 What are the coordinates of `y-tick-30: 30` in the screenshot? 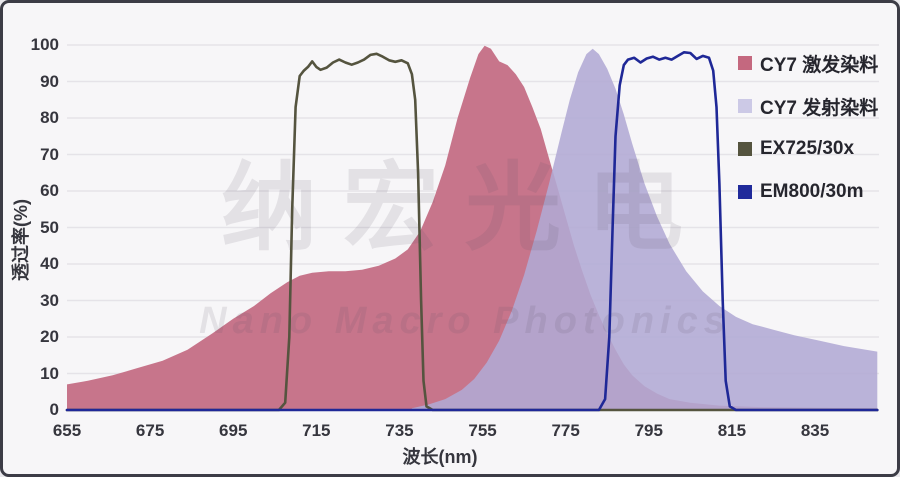 It's located at (49, 300).